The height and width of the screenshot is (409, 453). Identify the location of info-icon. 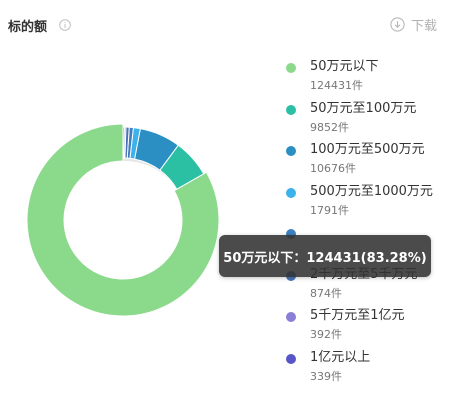
(65, 25).